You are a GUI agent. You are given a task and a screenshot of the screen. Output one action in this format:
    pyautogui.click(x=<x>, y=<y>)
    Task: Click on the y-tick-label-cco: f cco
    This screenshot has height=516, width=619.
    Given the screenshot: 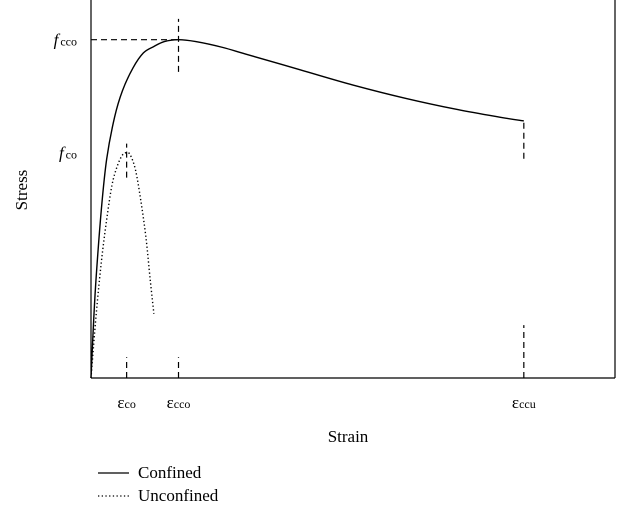 What is the action you would take?
    pyautogui.click(x=65, y=40)
    